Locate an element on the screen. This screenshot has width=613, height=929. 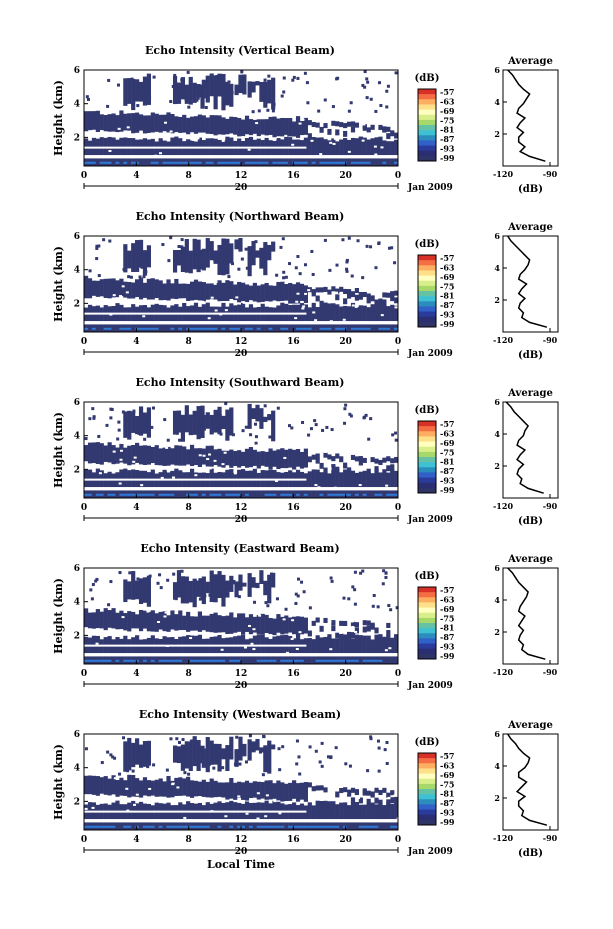
colorbar-tick-label: -69 is located at coordinates (447, 775).